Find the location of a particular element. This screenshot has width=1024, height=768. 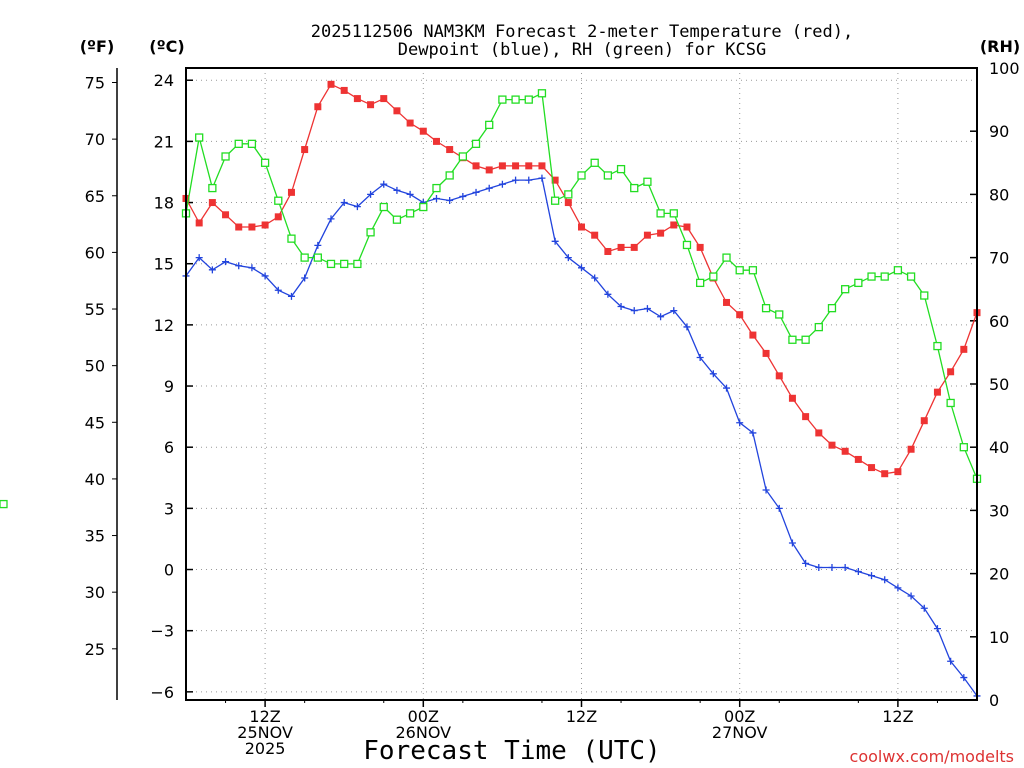

rh-tick-label: 60 is located at coordinates (999, 321).